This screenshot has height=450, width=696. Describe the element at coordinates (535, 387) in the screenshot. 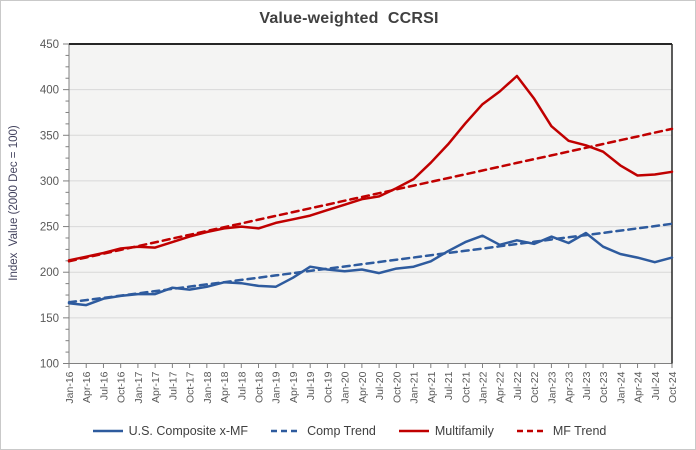

I see `x-tick-label: Oct-22` at that location.